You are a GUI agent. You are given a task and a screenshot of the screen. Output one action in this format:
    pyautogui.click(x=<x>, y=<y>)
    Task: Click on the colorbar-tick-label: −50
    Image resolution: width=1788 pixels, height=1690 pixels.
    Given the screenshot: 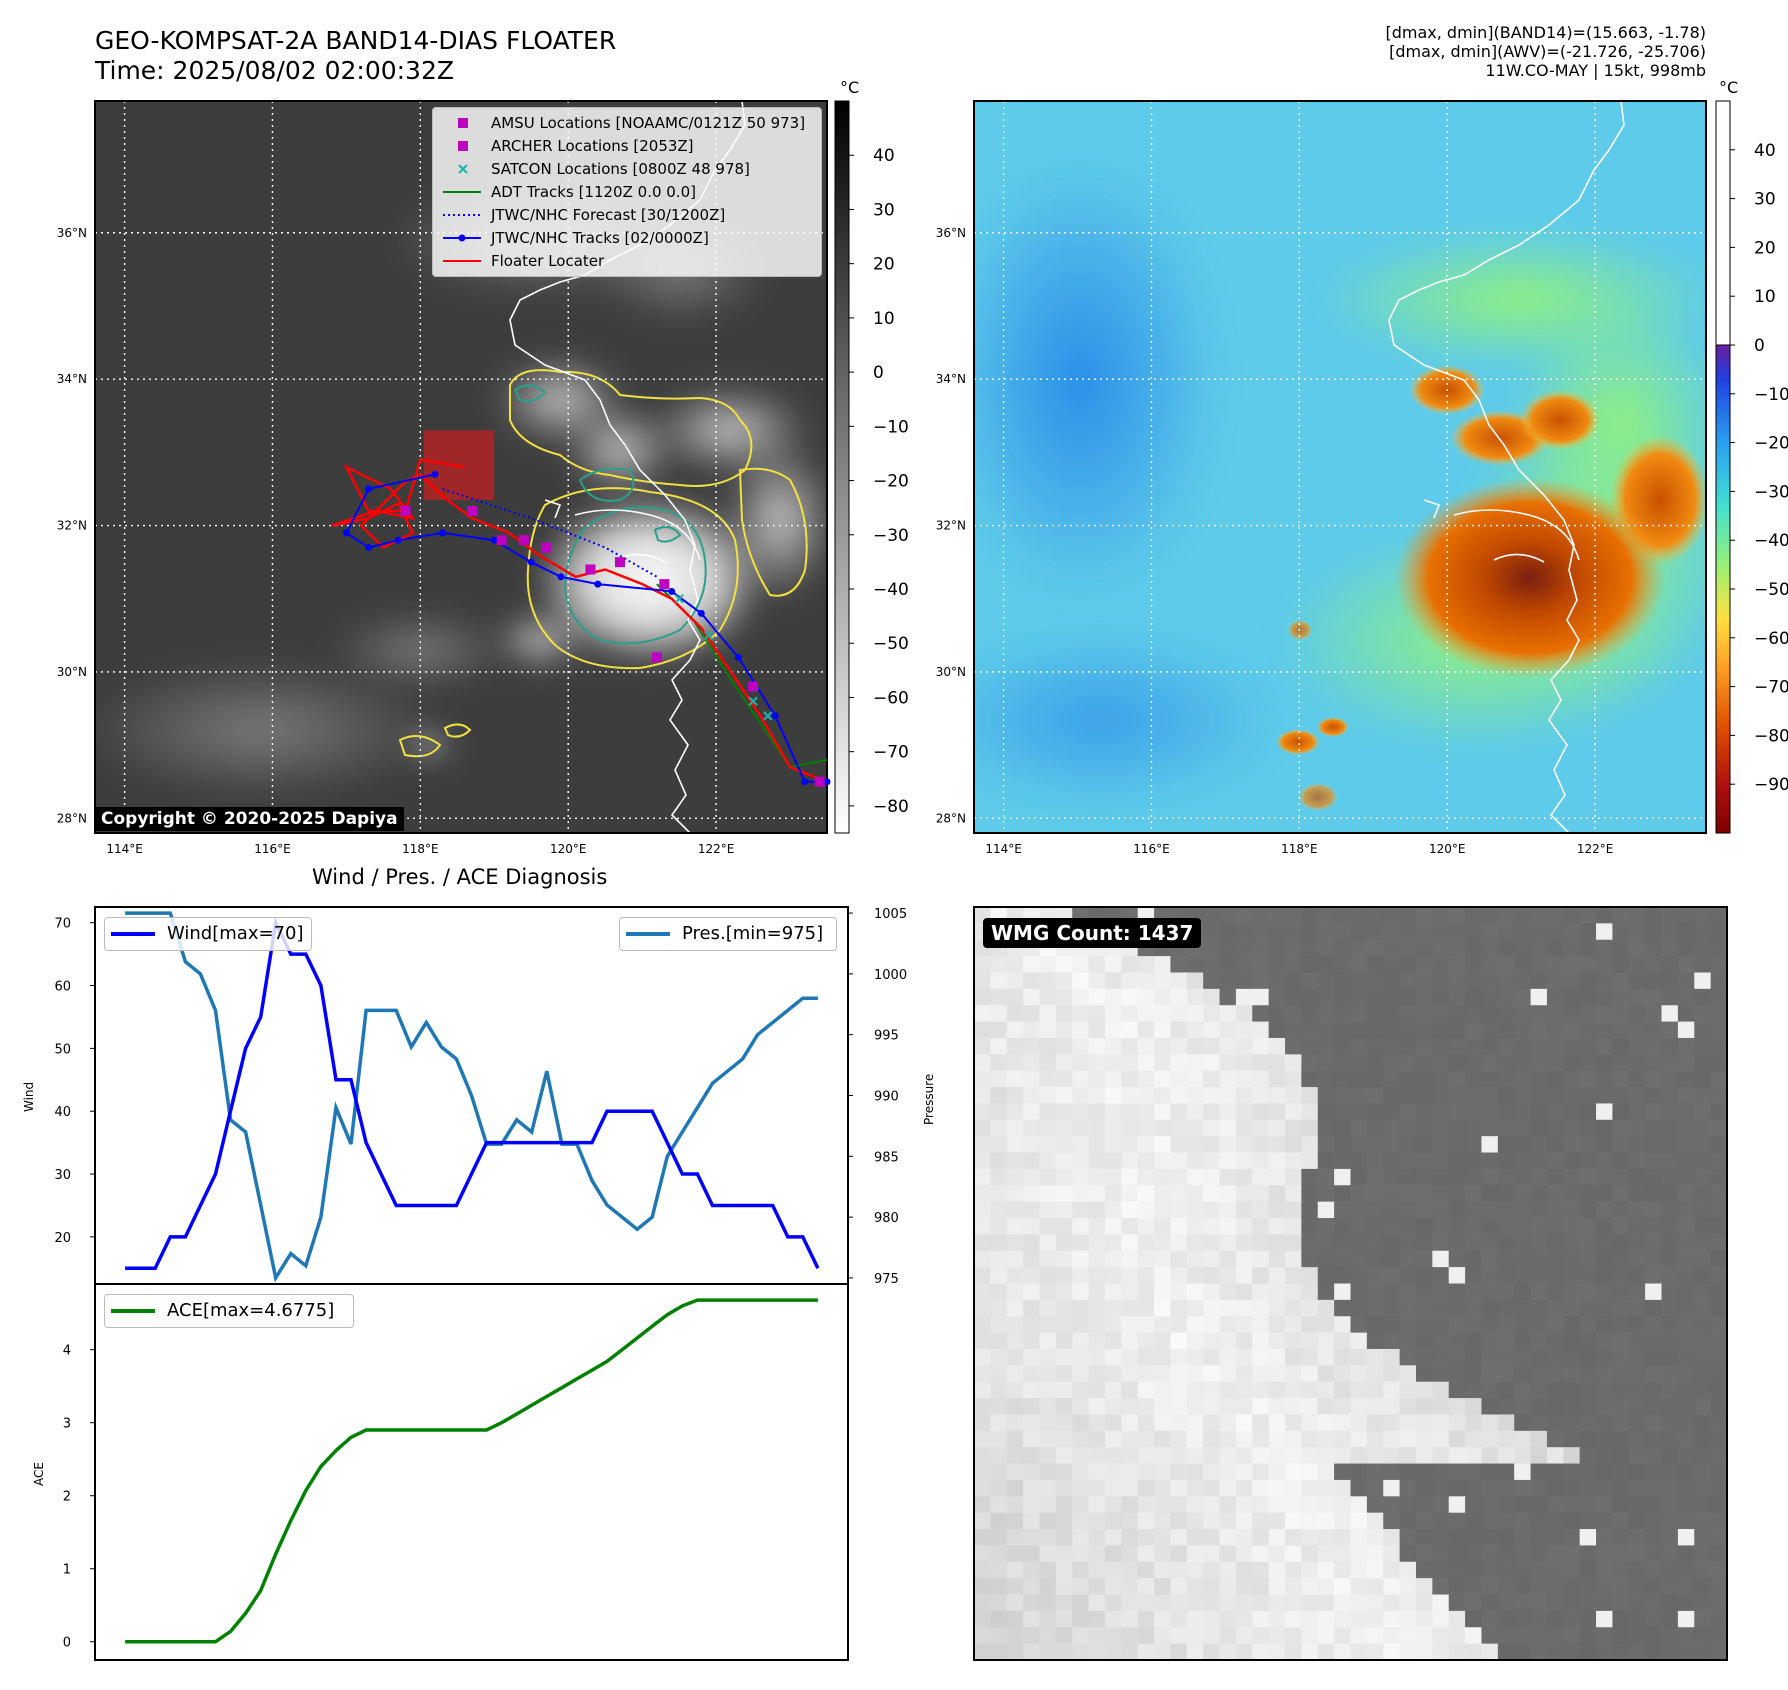 What is the action you would take?
    pyautogui.click(x=891, y=644)
    